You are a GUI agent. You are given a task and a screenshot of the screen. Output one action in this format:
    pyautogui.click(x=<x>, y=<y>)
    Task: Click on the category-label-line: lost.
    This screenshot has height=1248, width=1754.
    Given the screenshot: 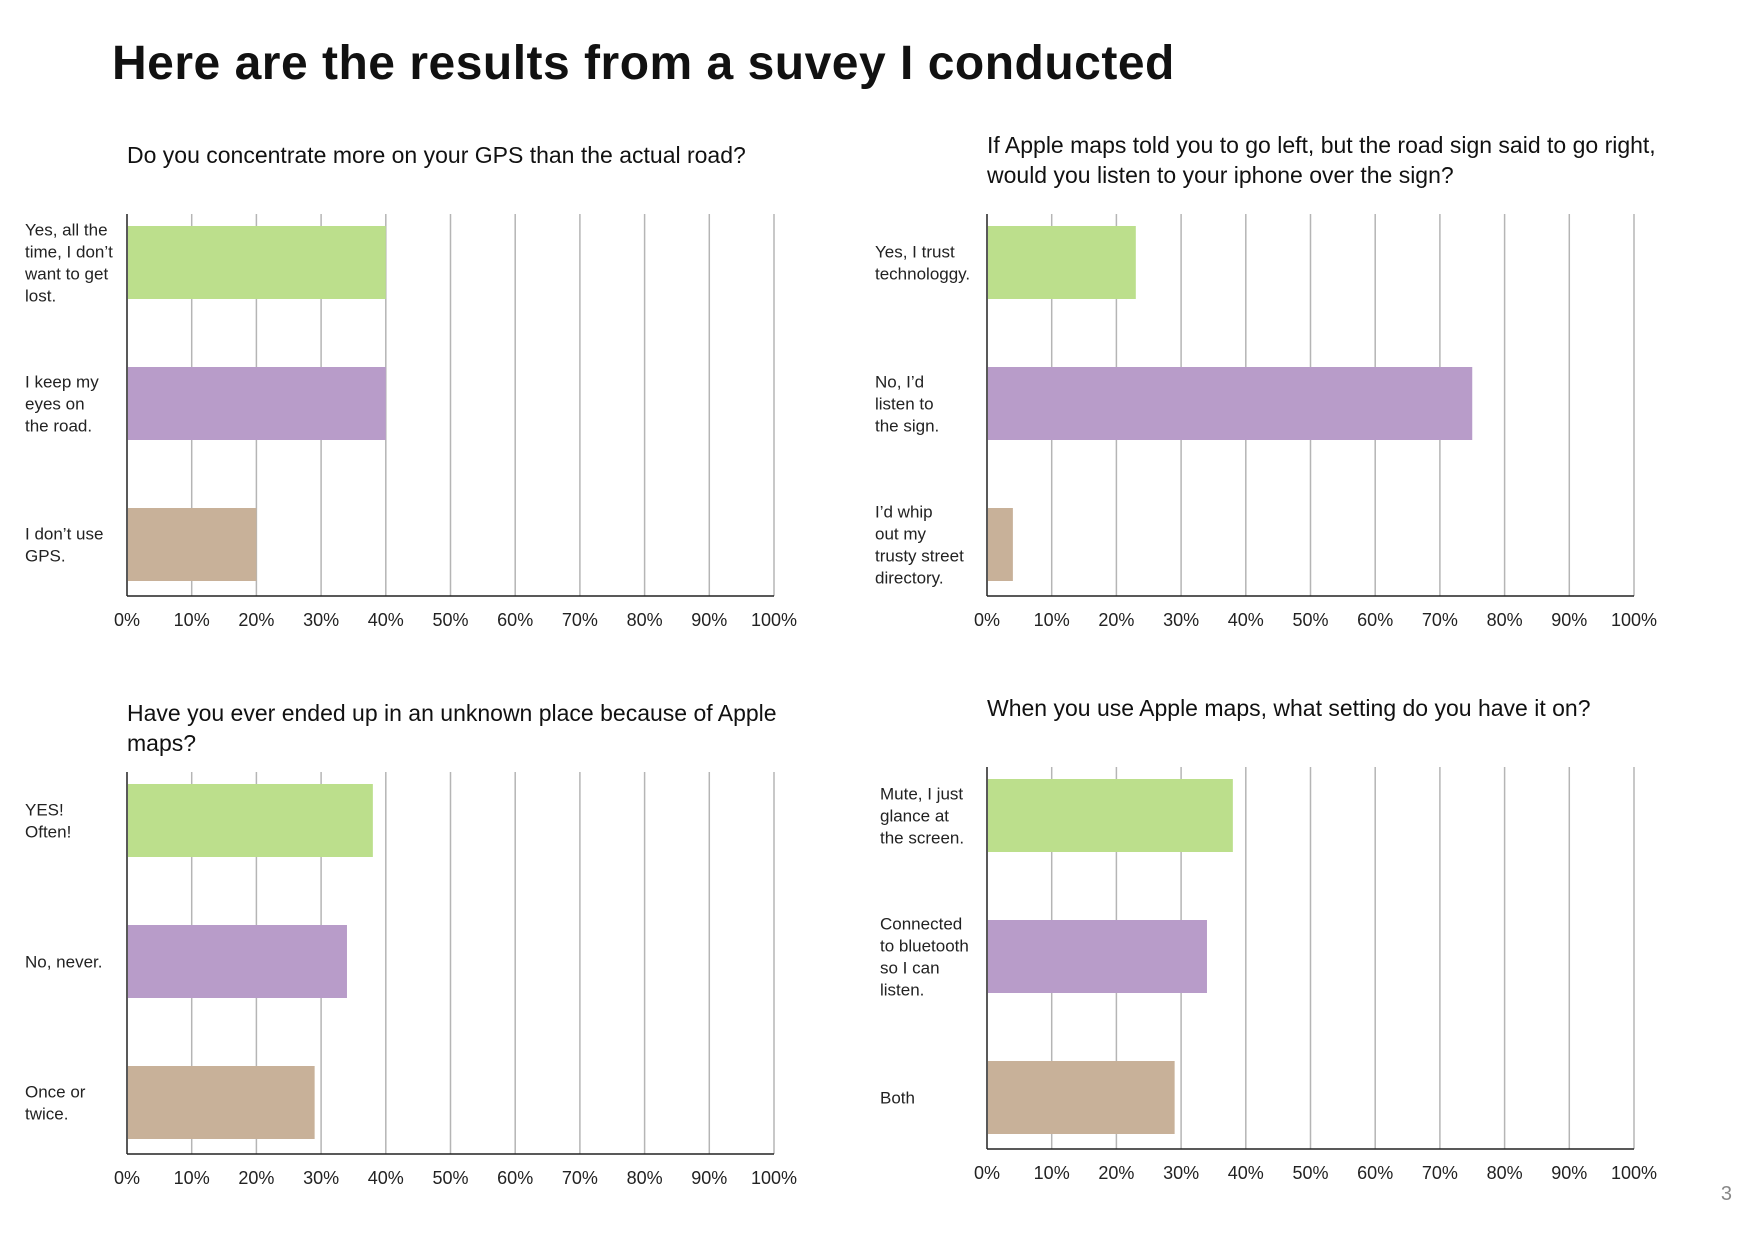 What is the action you would take?
    pyautogui.click(x=40, y=296)
    